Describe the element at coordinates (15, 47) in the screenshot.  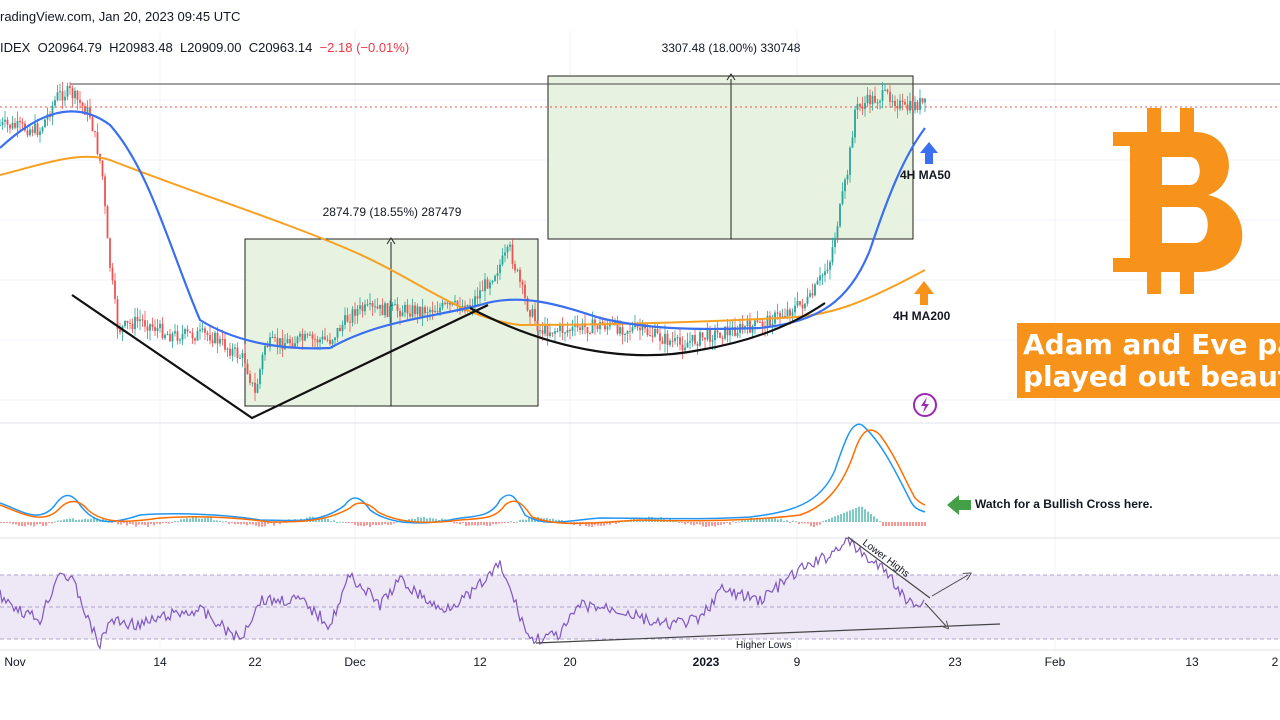
I see `symbol-fragment: IDEX` at that location.